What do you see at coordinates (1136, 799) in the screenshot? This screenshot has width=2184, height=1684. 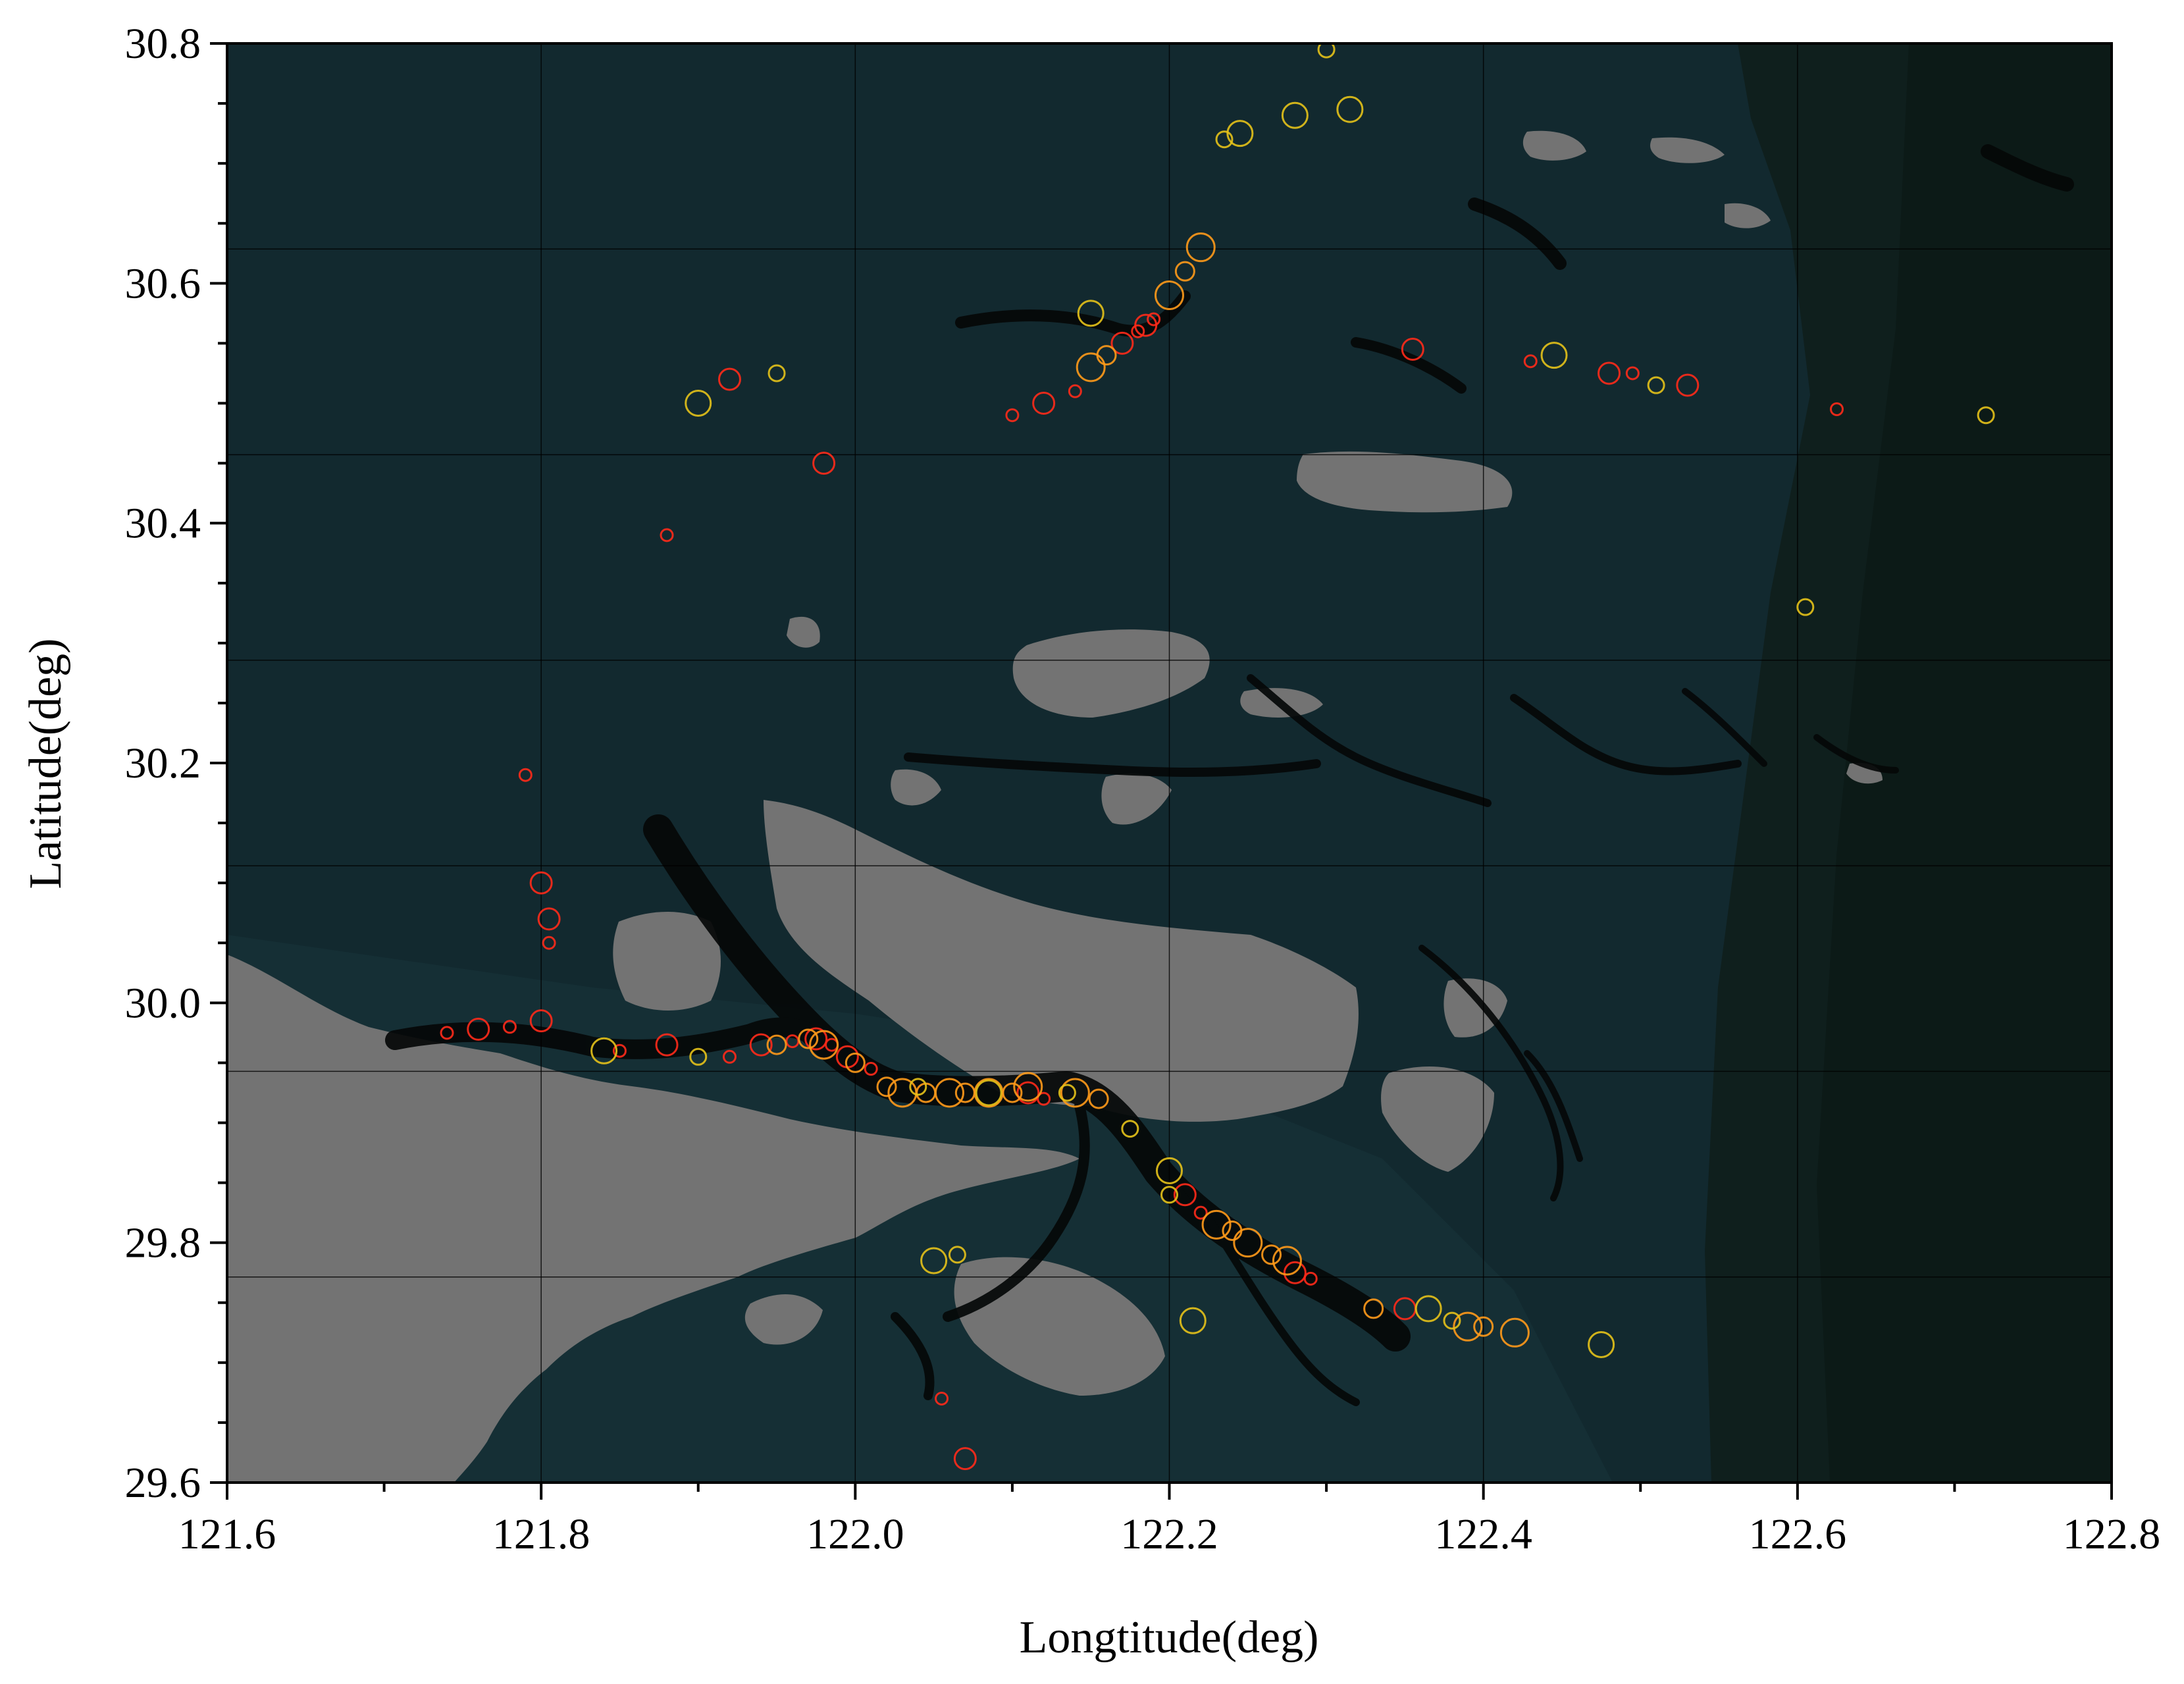 I see `island-a` at bounding box center [1136, 799].